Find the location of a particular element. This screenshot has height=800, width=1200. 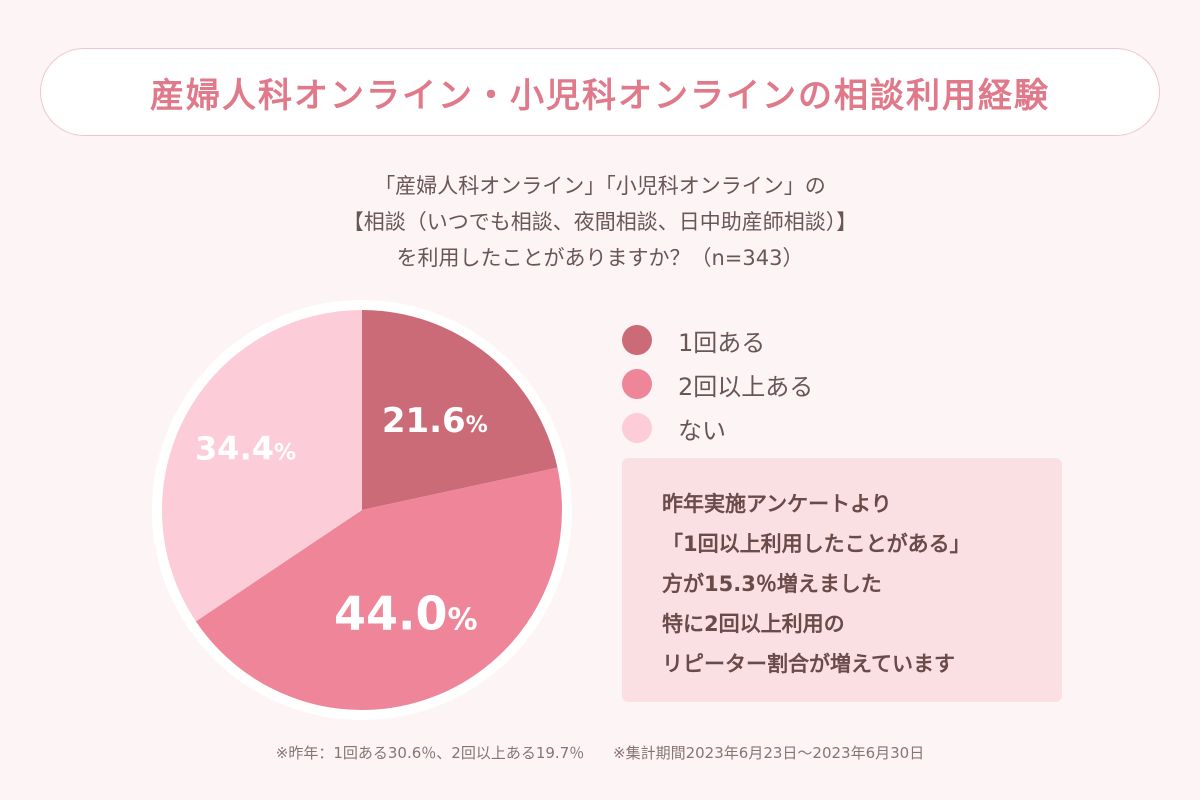

chart-legend: 1回ある 2回以上ある ない is located at coordinates (717, 384).